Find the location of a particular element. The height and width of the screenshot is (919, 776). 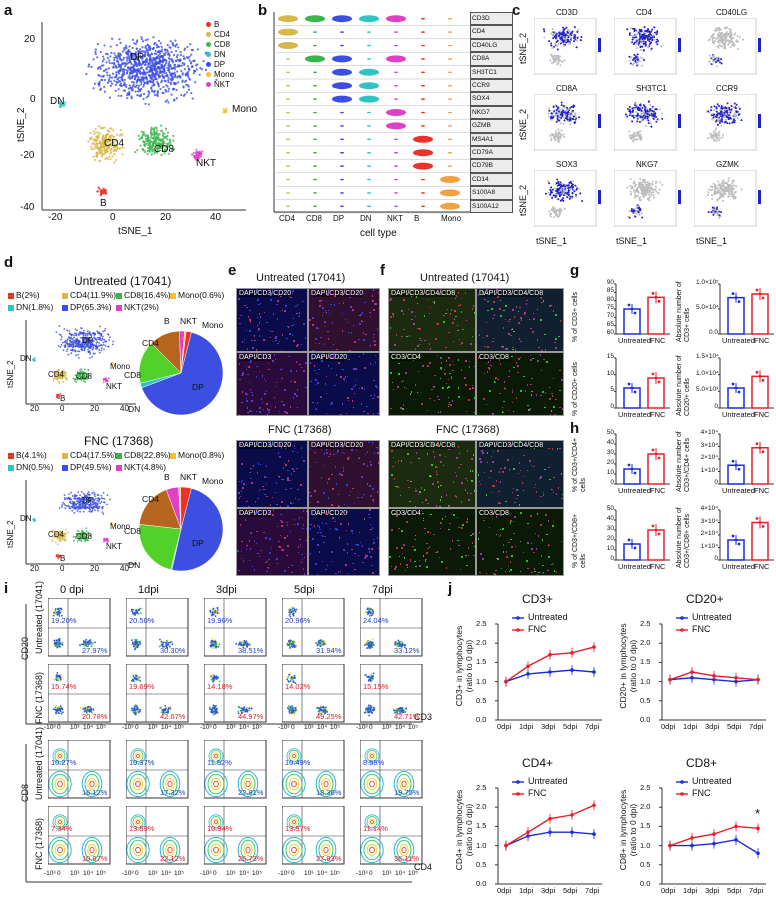

d1-pie-slice-cd8 is located at coordinates (160, 363).